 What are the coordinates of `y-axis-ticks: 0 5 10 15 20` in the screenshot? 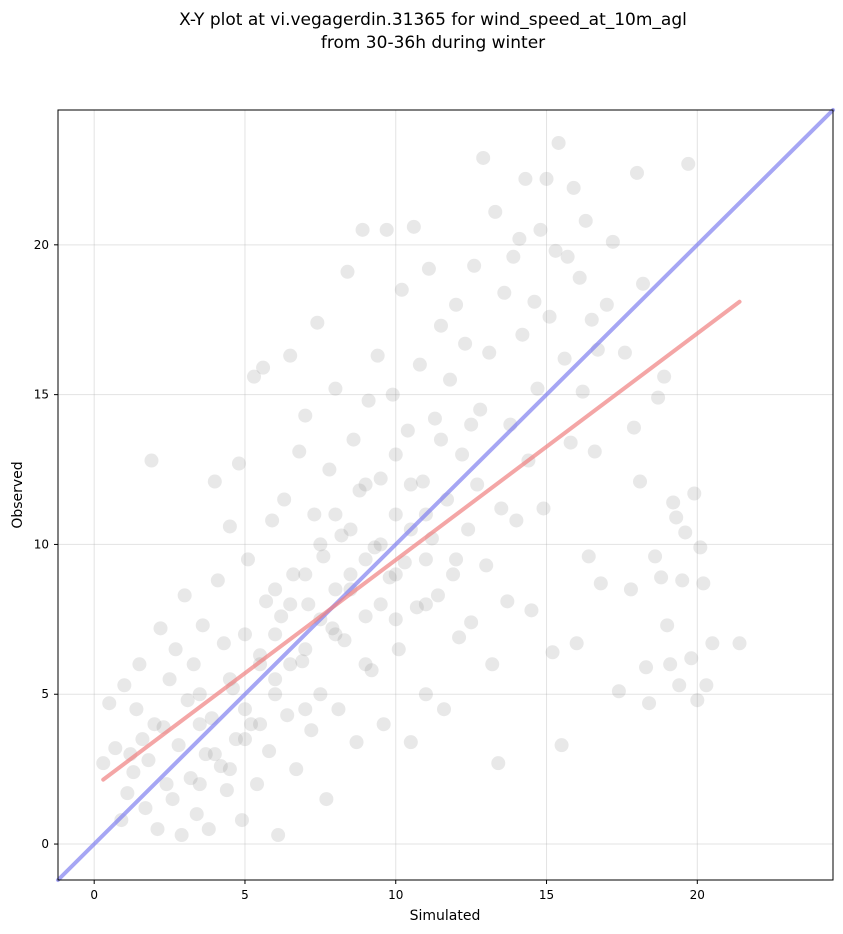 It's located at (46, 544).